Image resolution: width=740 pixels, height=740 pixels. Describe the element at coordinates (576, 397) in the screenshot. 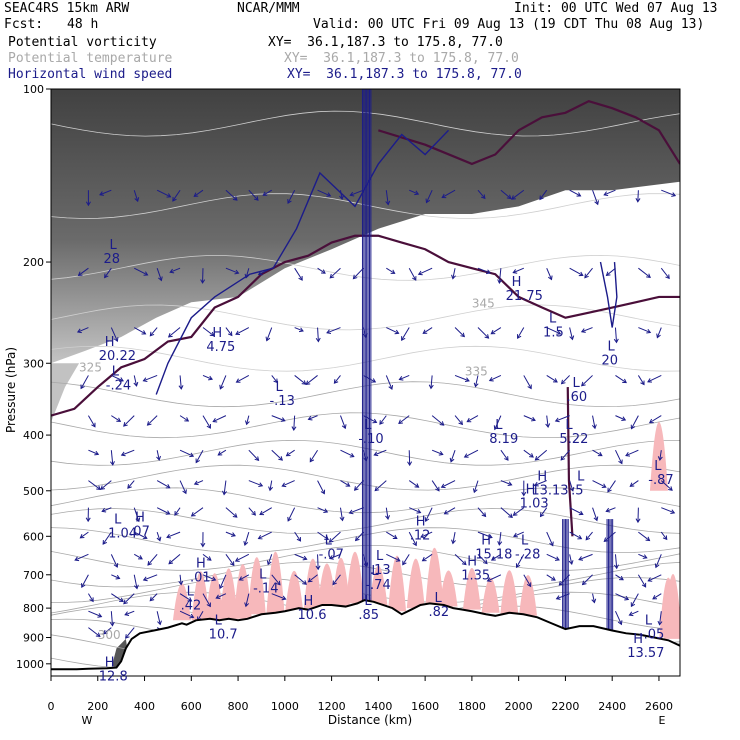

I see `extremum-value: .60` at that location.